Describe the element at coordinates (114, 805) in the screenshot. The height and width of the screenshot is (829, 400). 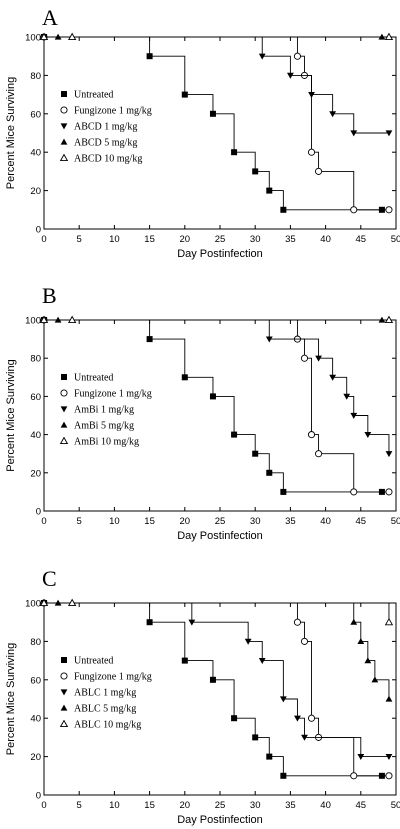
I see `x-tick-label: 10` at that location.